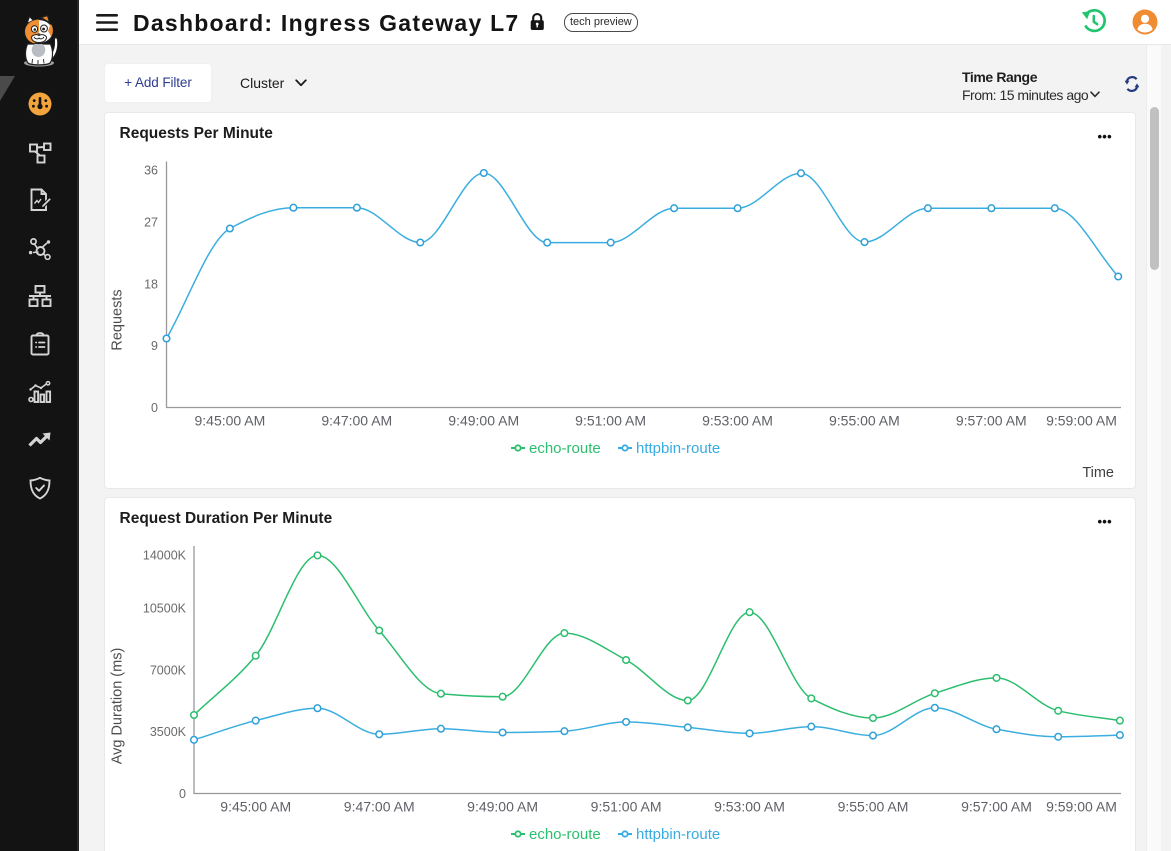 This screenshot has width=1171, height=851. What do you see at coordinates (151, 222) in the screenshot?
I see `svg-text: 27` at bounding box center [151, 222].